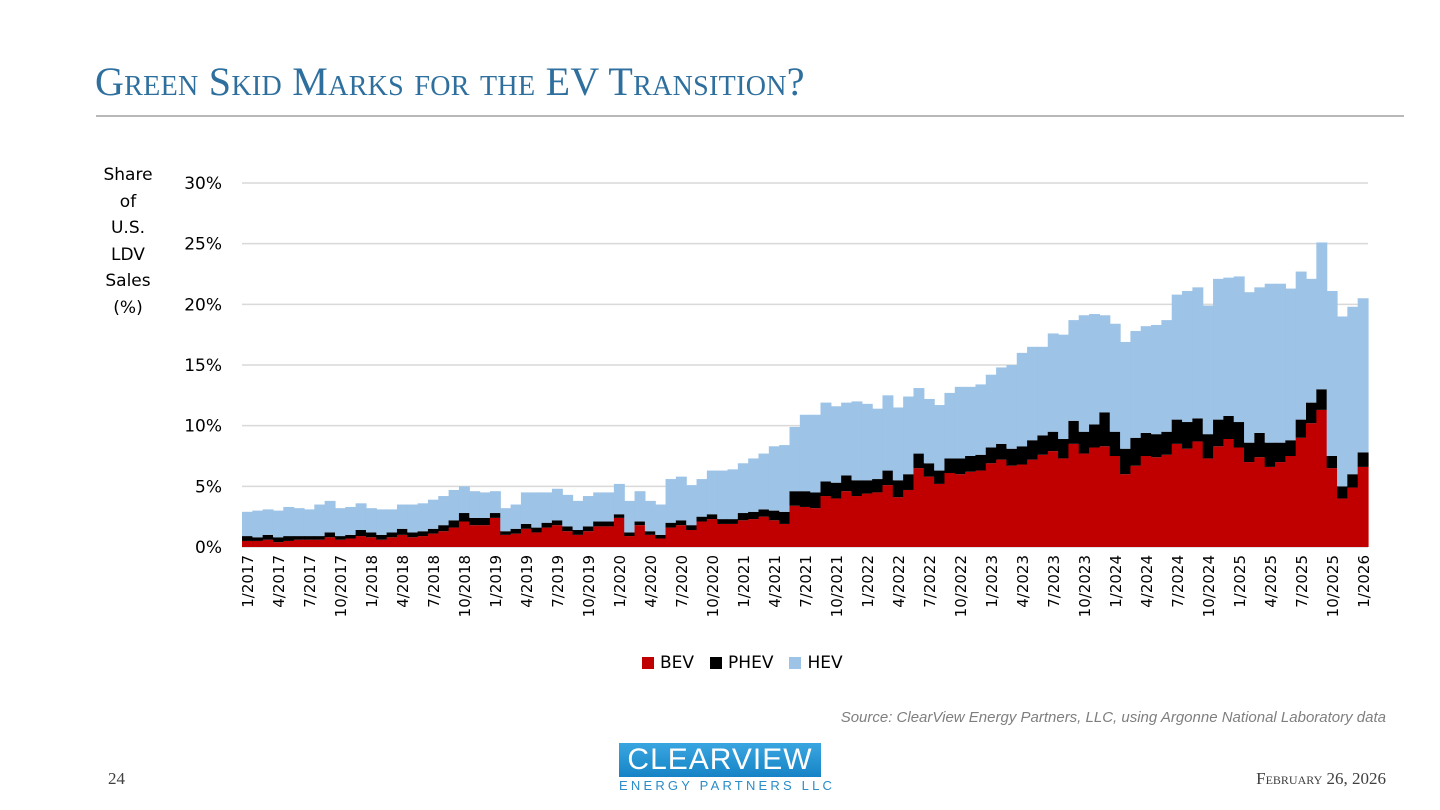  What do you see at coordinates (775, 581) in the screenshot?
I see `x-tick-label: 4/2021` at bounding box center [775, 581].